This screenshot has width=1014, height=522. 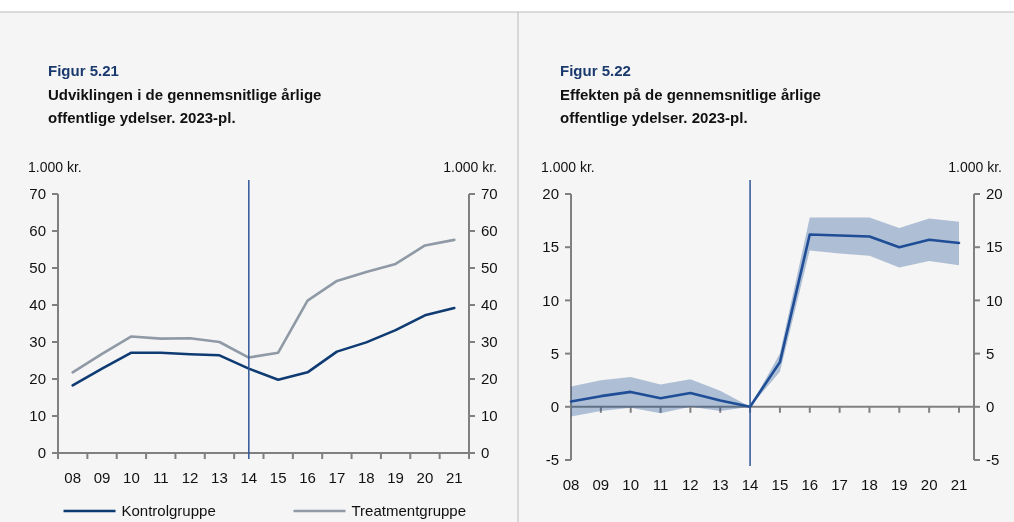 I want to click on legend-label: Kontrolgruppe, so click(x=168, y=511).